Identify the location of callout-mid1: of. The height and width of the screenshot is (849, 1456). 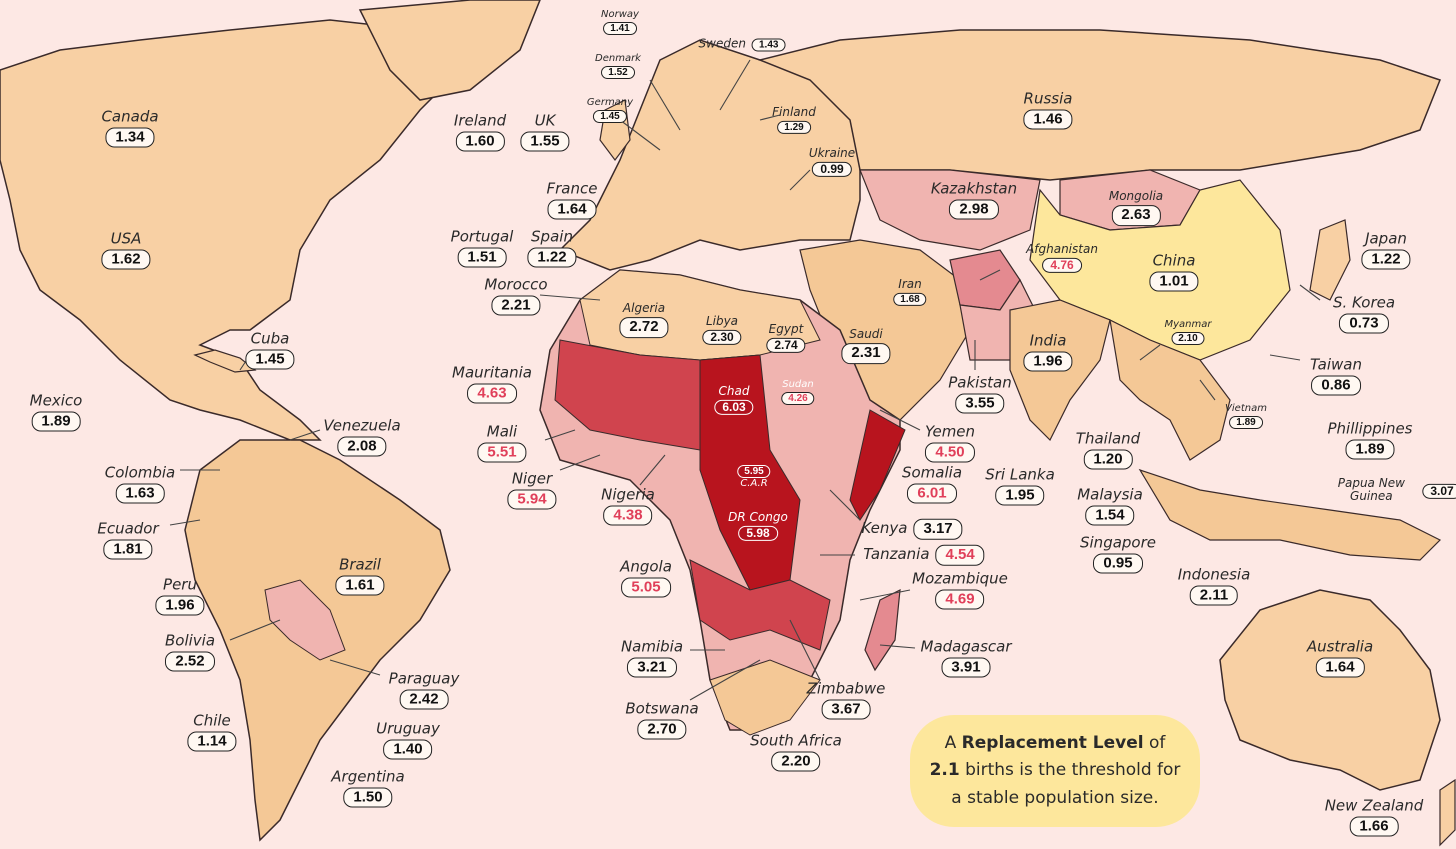
(1154, 743).